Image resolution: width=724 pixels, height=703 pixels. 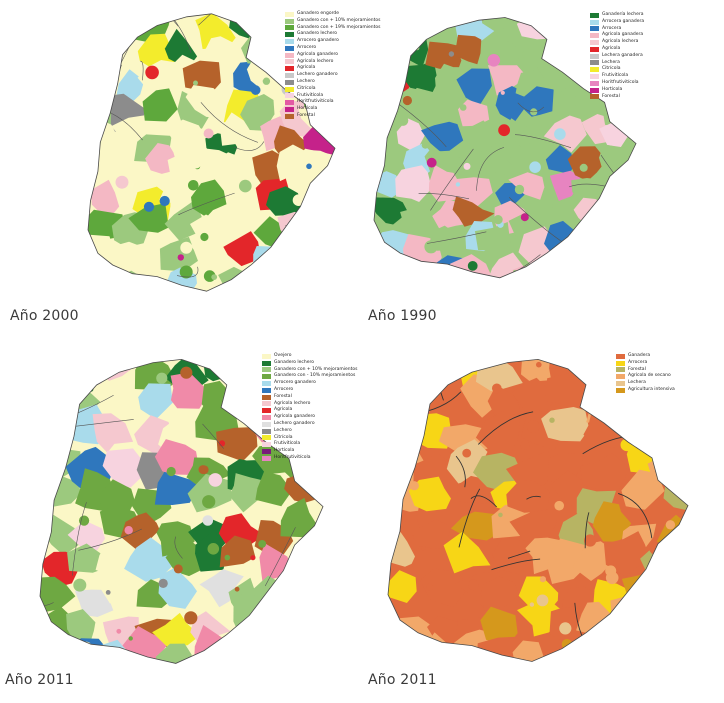 What do you see at coordinates (622, 55) in the screenshot?
I see `legend-label: Lechera ganadera` at bounding box center [622, 55].